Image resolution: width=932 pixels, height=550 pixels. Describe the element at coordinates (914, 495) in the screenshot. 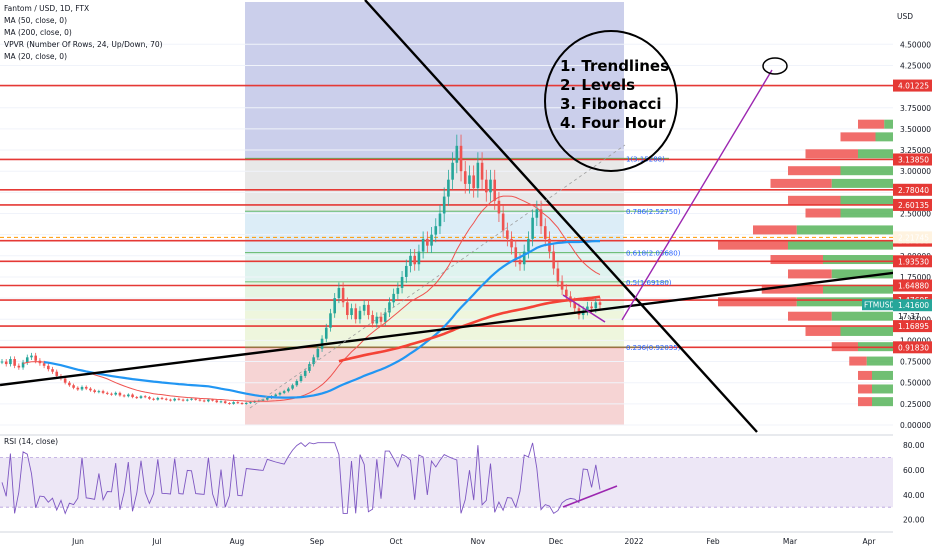

I see `rsi-tick-label: 40.00` at that location.